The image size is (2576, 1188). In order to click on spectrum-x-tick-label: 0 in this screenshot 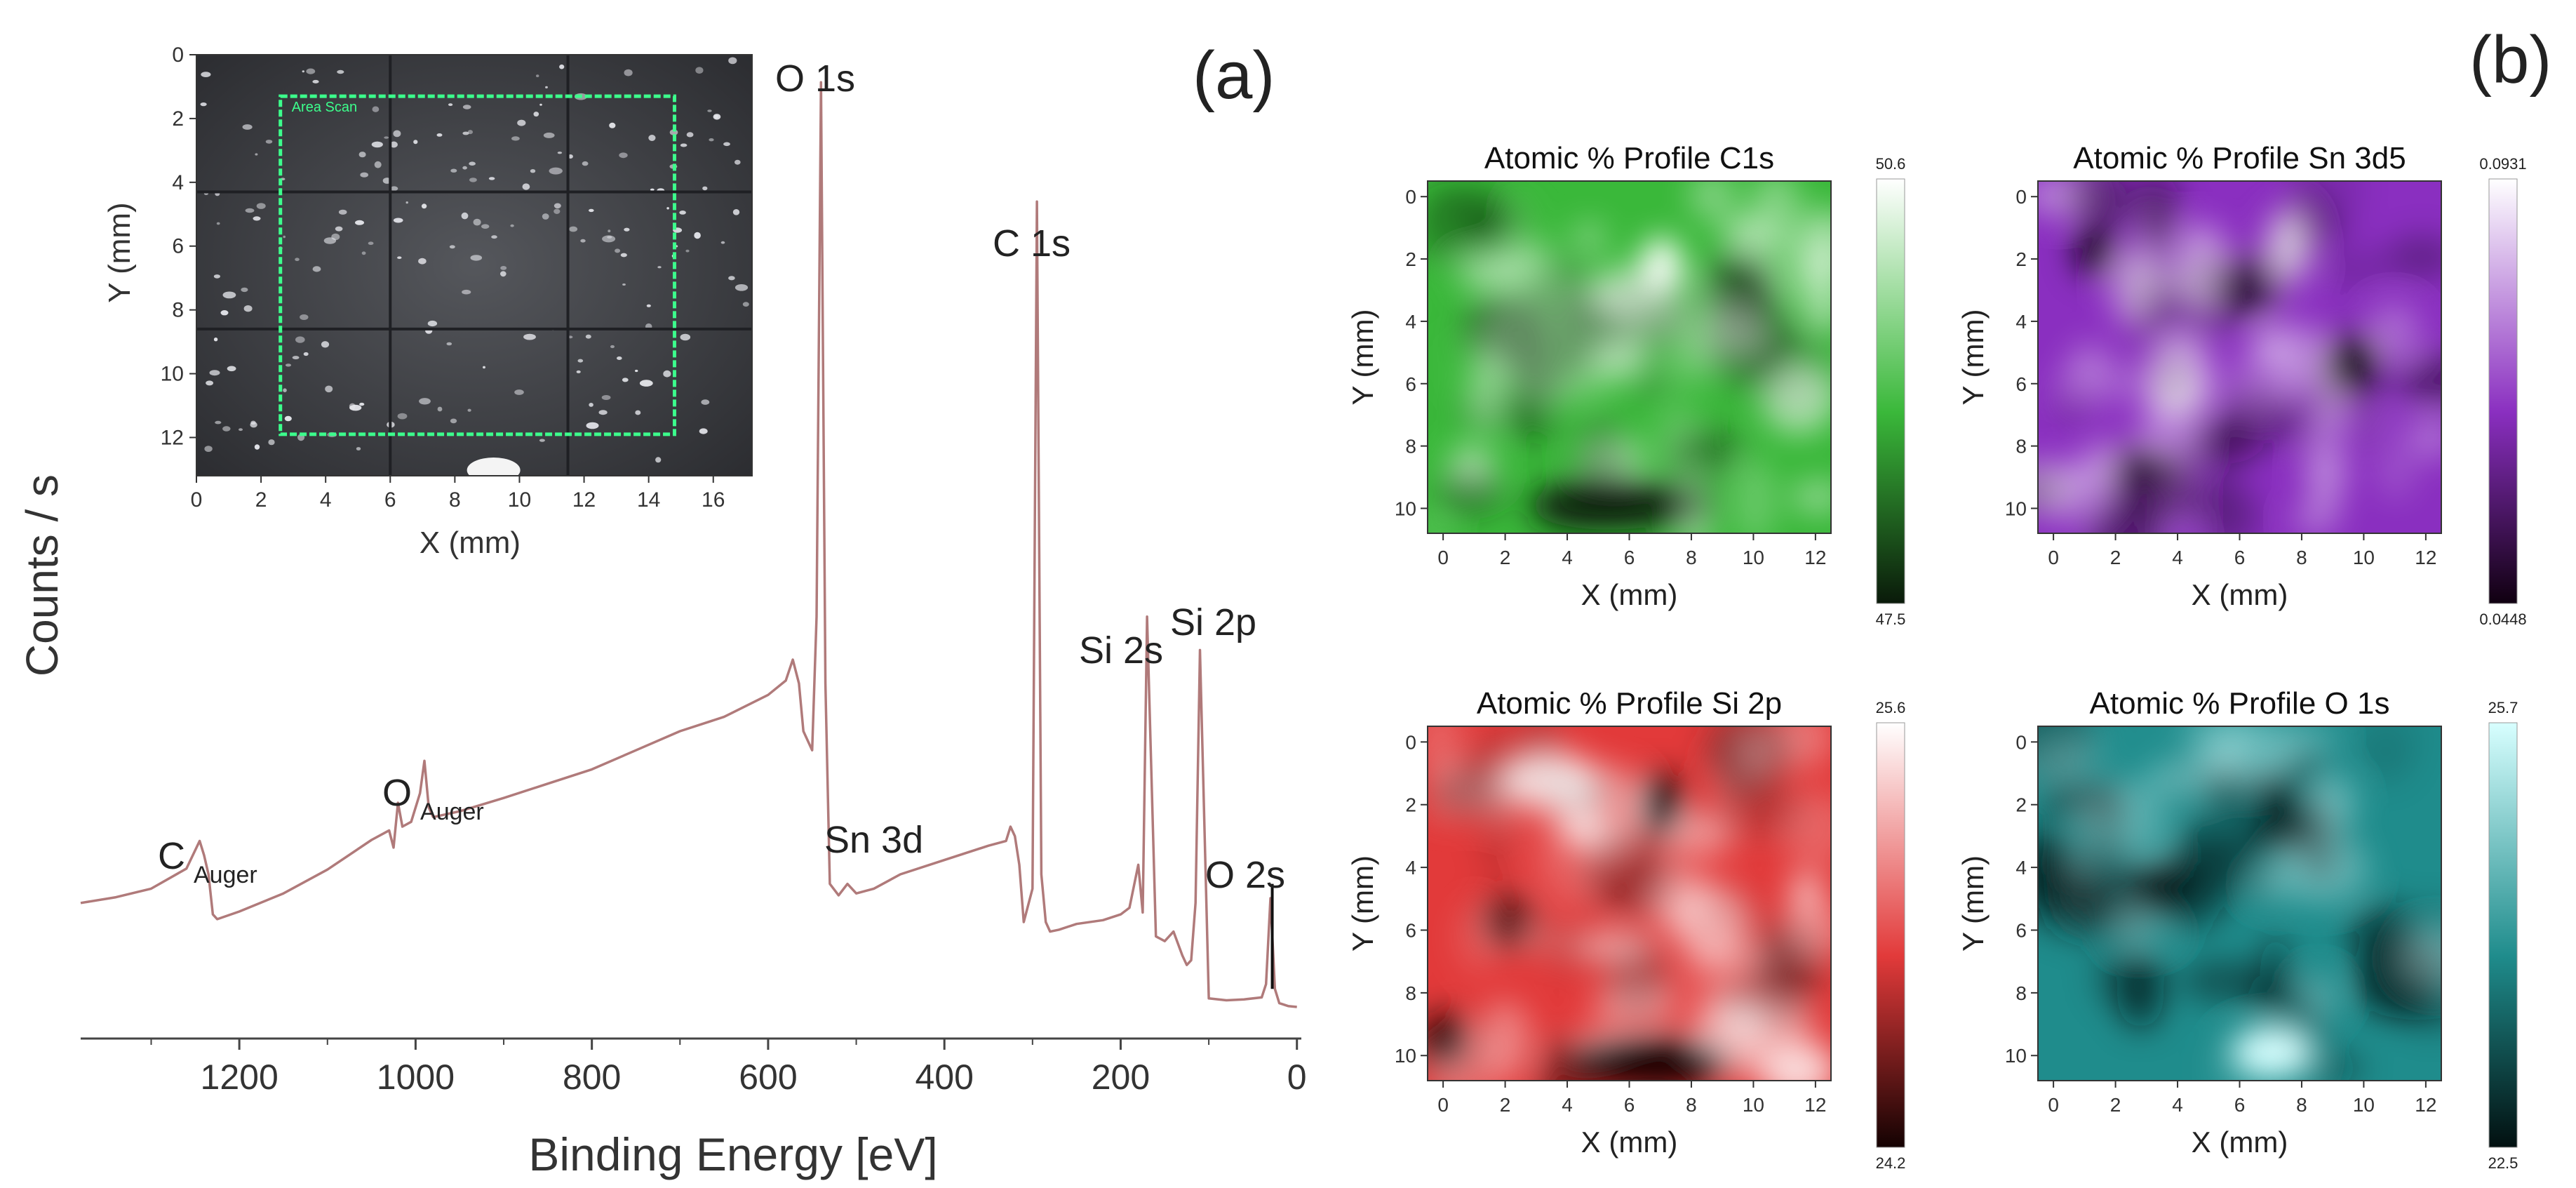, I will do `click(1297, 1077)`.